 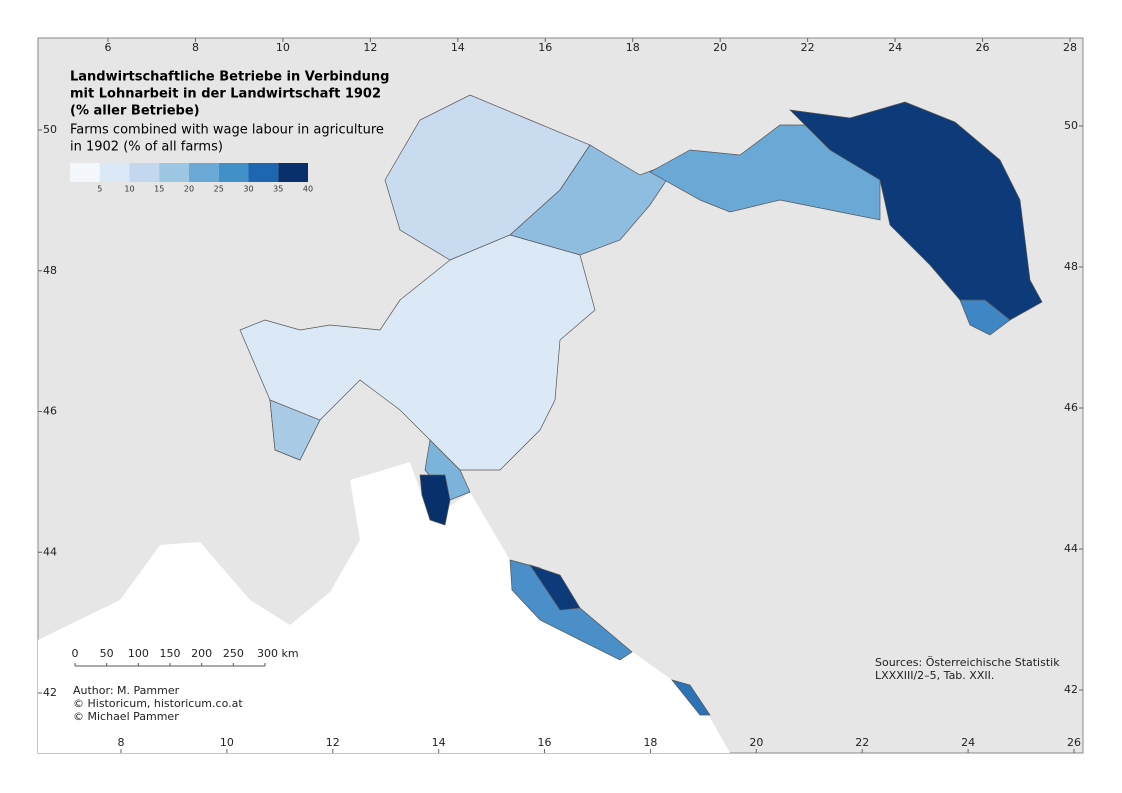 I want to click on legend-label: 35, so click(x=278, y=189).